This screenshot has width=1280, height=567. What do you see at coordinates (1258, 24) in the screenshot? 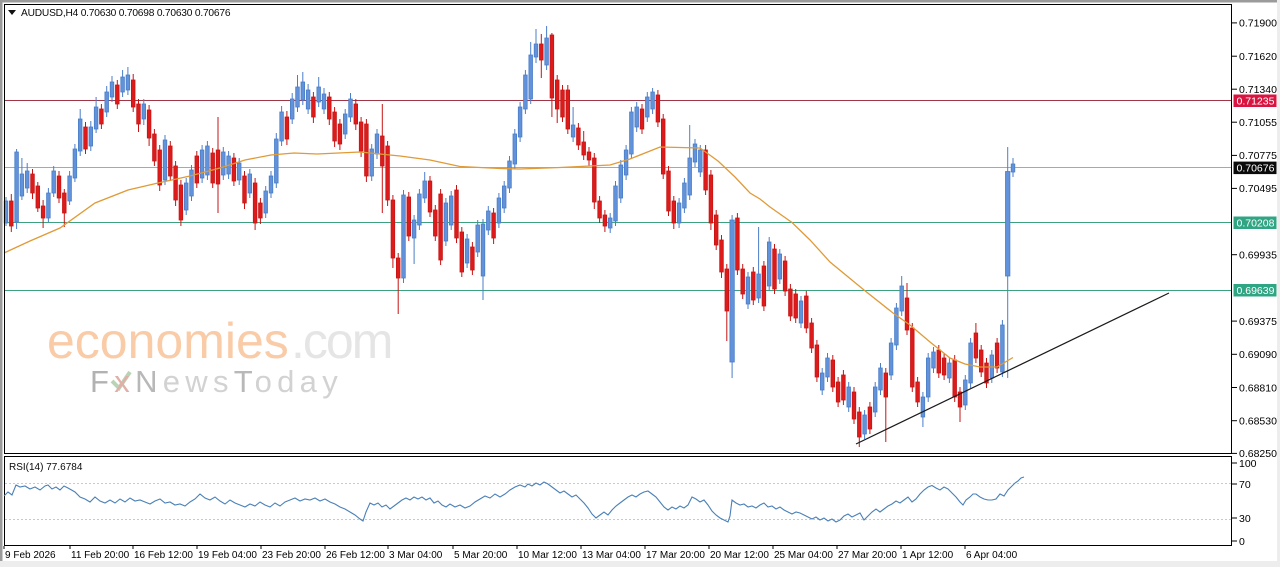
I see `svg-text: 0.71900` at bounding box center [1258, 24].